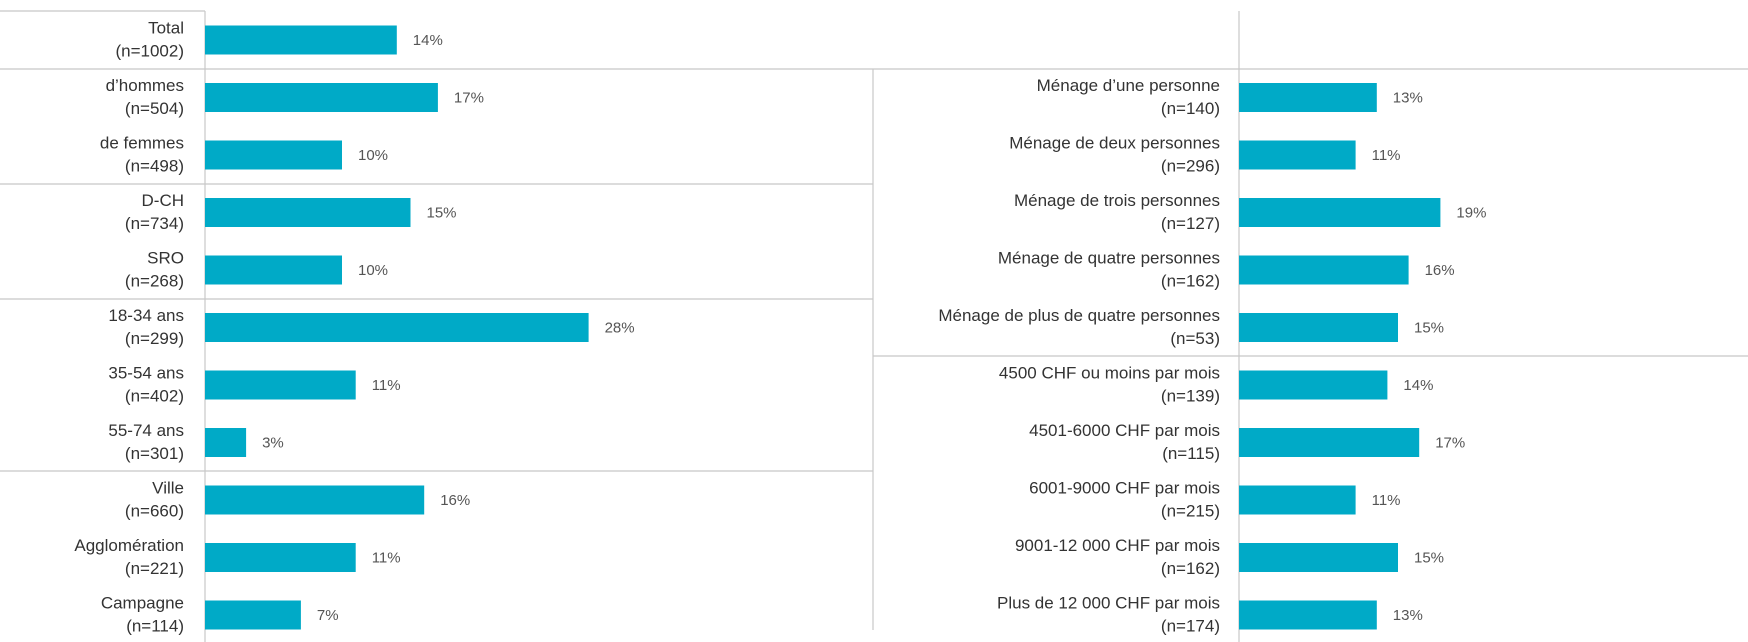 The height and width of the screenshot is (642, 1748). I want to click on category-label: d’hommes, so click(145, 85).